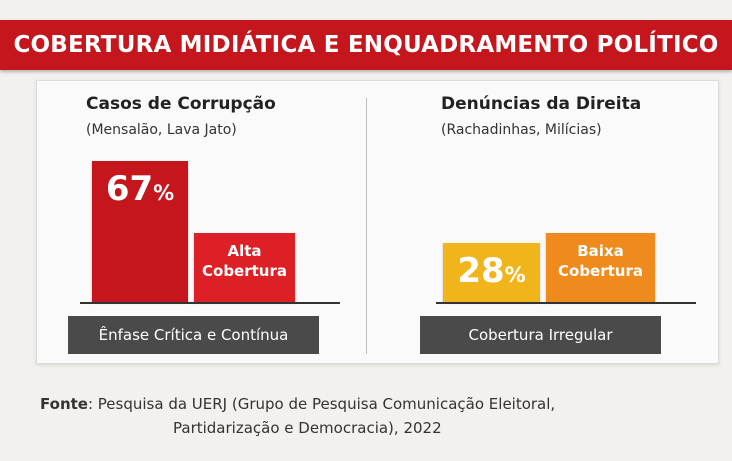 The height and width of the screenshot is (461, 732). I want to click on left-baseline, so click(210, 303).